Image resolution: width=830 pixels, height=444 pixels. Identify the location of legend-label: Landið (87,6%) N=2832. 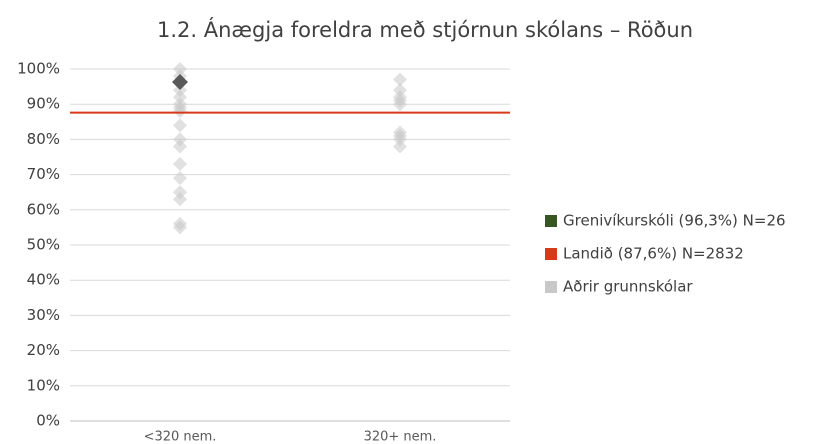
(653, 254).